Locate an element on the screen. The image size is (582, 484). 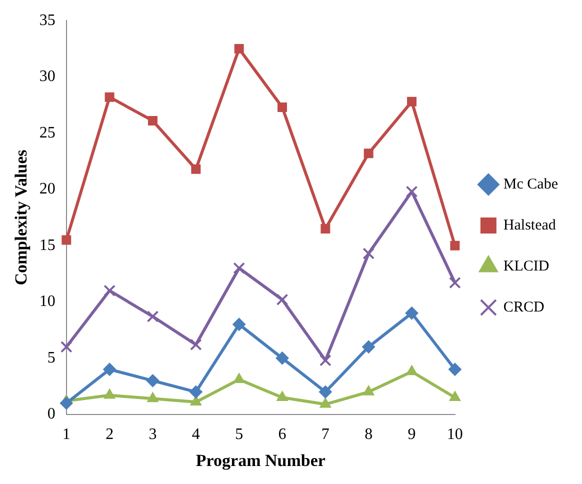
x-tick-label: 9 is located at coordinates (412, 435).